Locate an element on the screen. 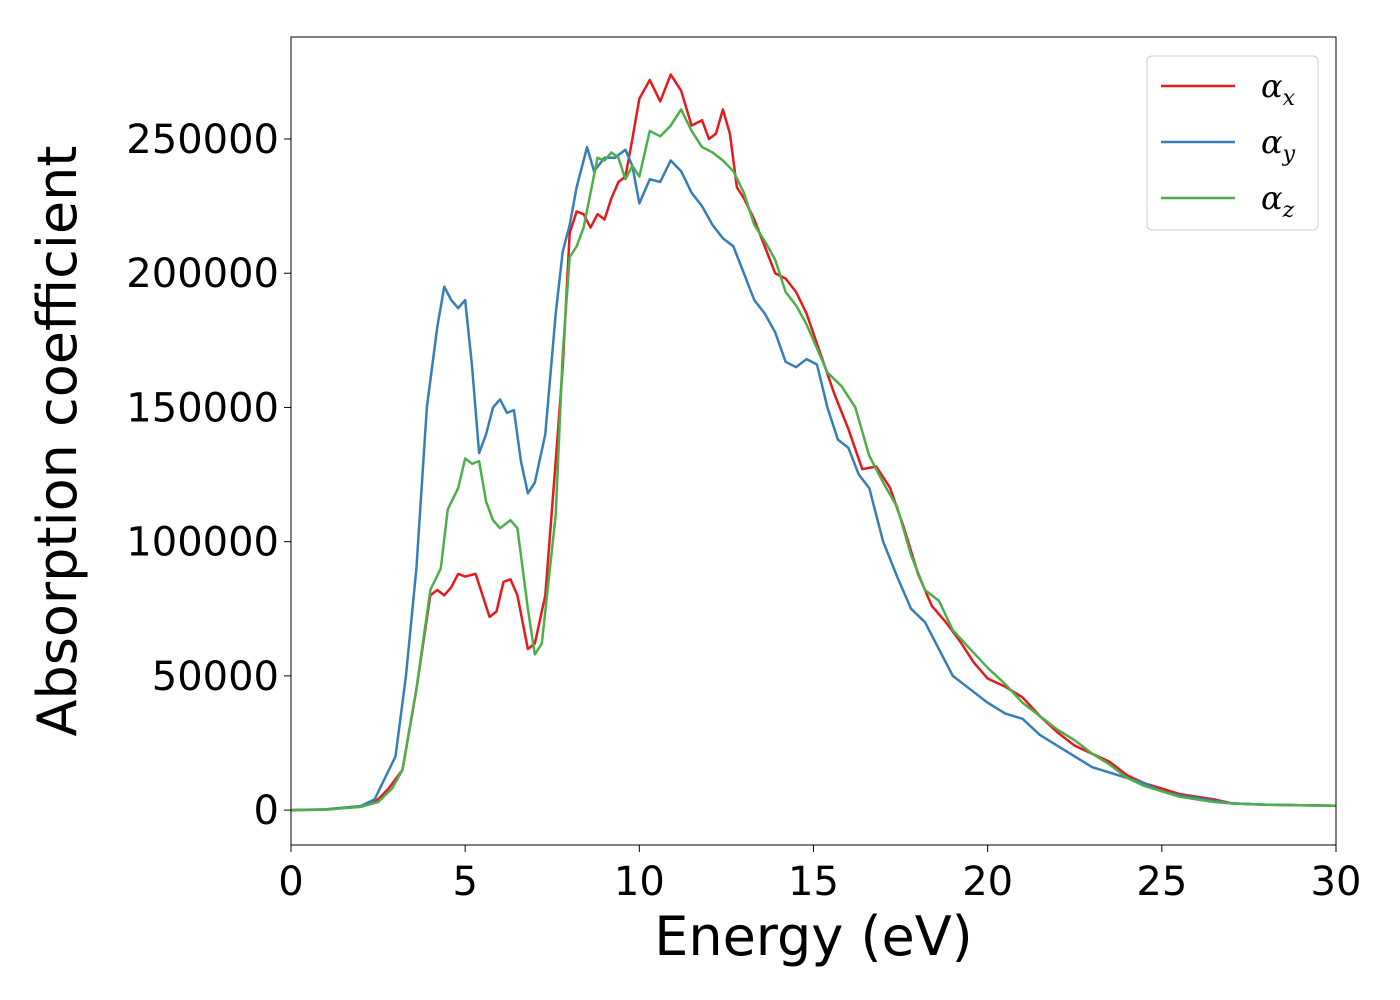  x-tick-label: 0 is located at coordinates (290, 882).